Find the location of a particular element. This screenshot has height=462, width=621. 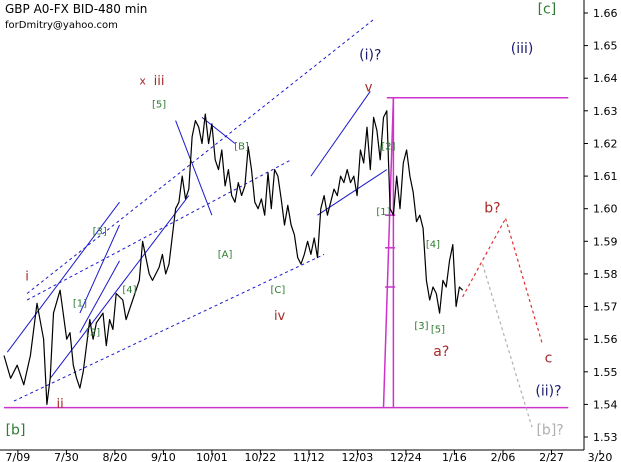

y-tick-label: 1.59 is located at coordinates (605, 241).